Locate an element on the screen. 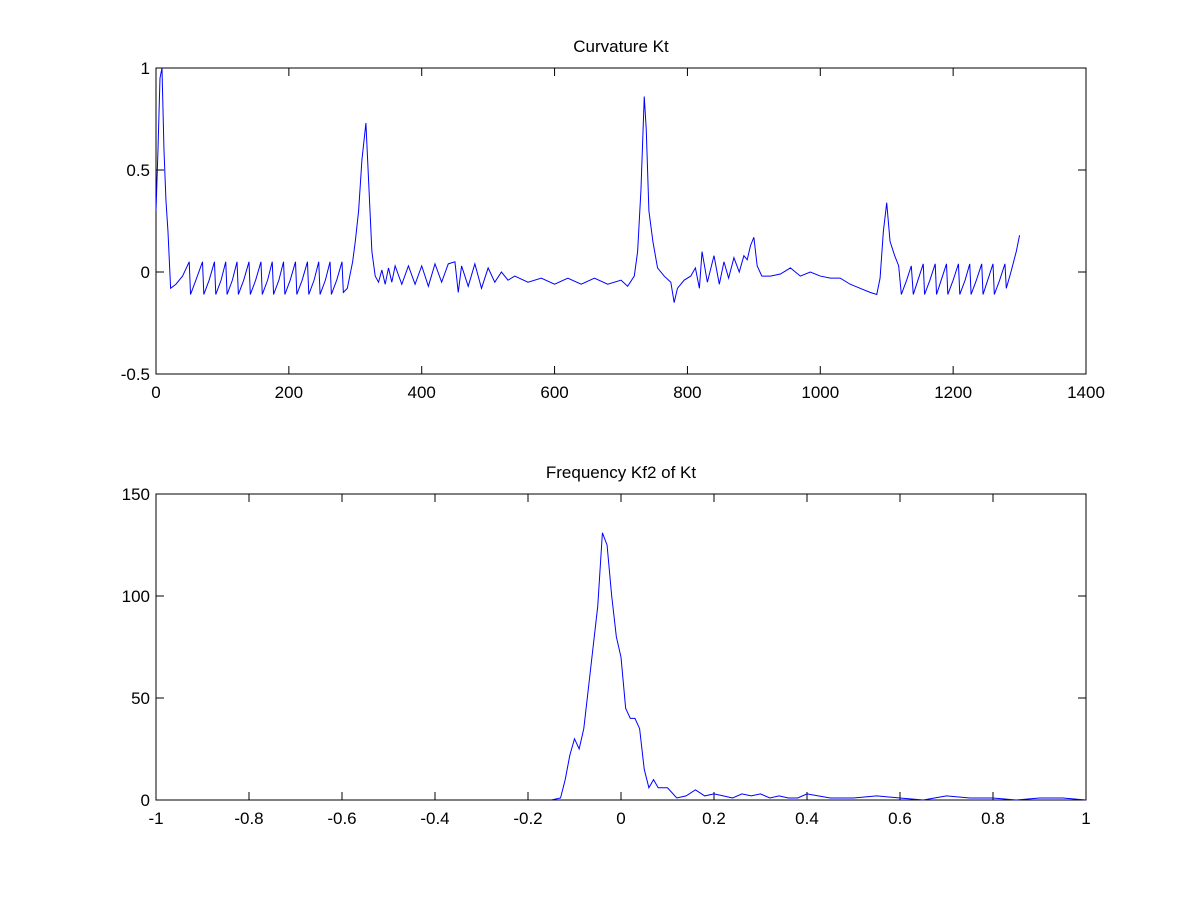  y-tick-label: 100 is located at coordinates (136, 596).